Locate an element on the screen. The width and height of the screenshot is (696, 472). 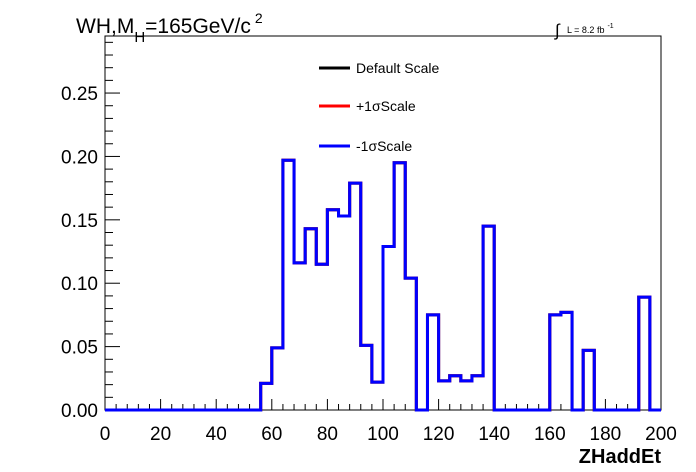
x-tick-label: 120 is located at coordinates (439, 434).